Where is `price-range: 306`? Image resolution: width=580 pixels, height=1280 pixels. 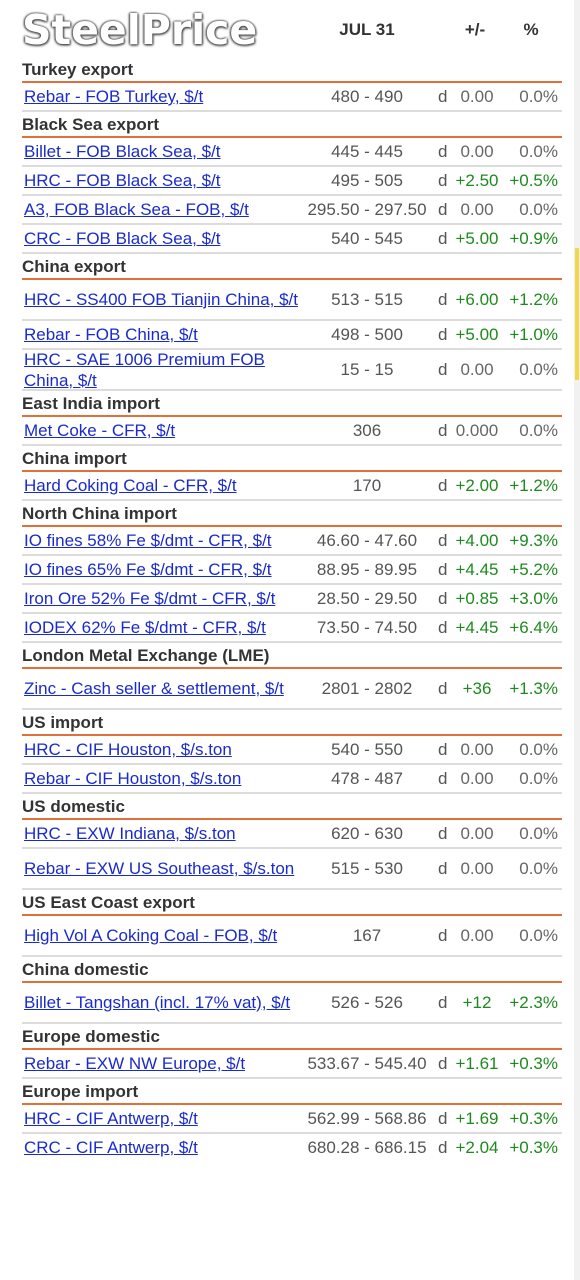 price-range: 306 is located at coordinates (367, 430).